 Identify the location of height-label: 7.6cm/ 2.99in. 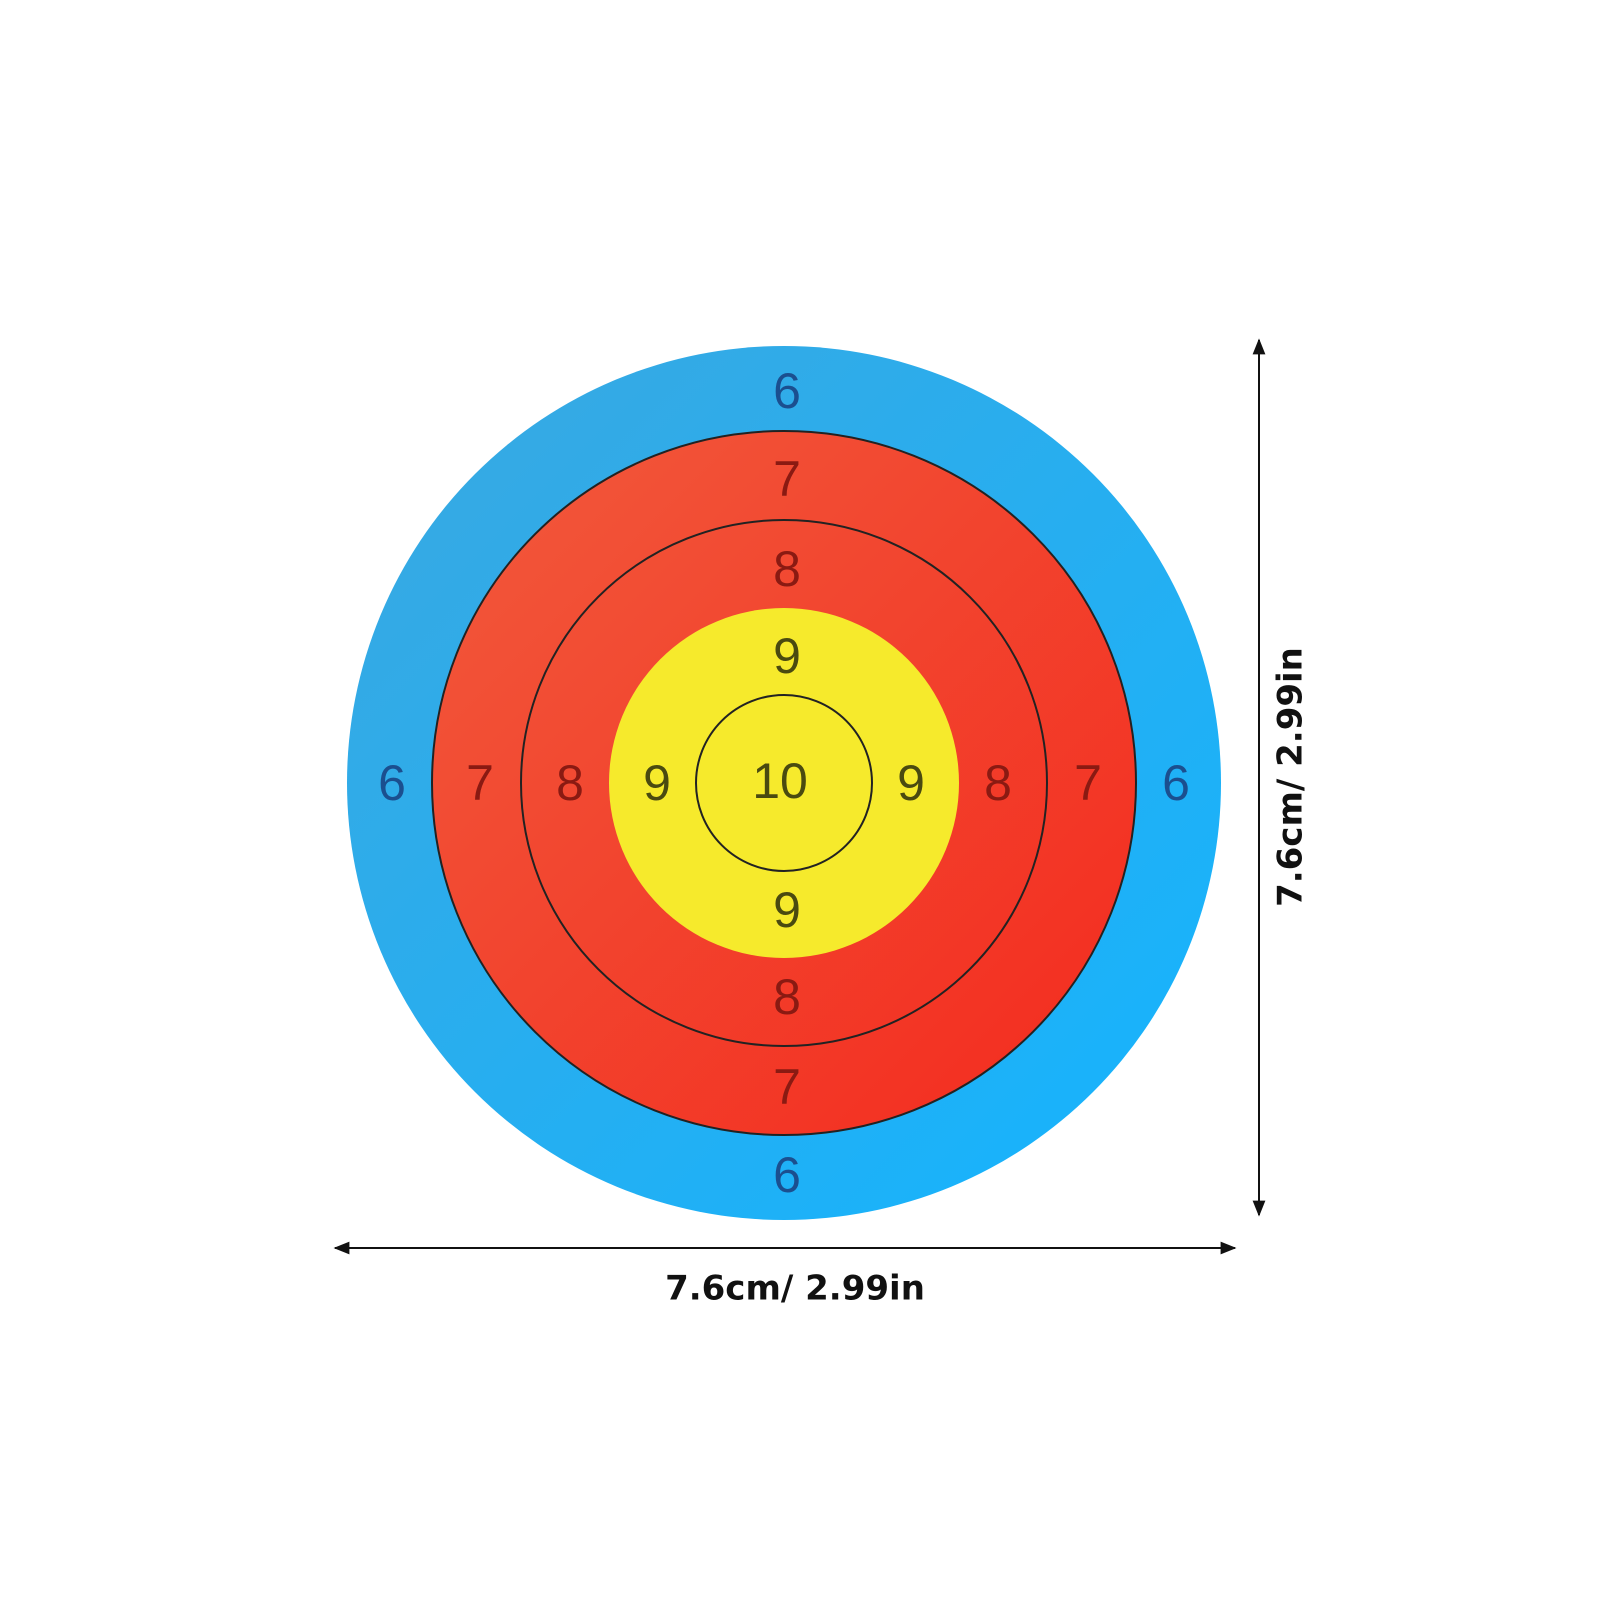
(1291, 777).